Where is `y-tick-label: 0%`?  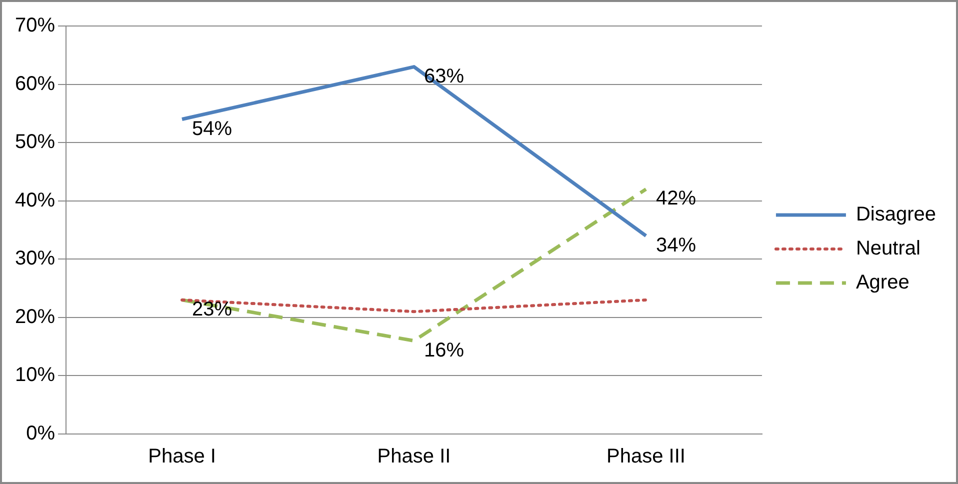
y-tick-label: 0% is located at coordinates (41, 433).